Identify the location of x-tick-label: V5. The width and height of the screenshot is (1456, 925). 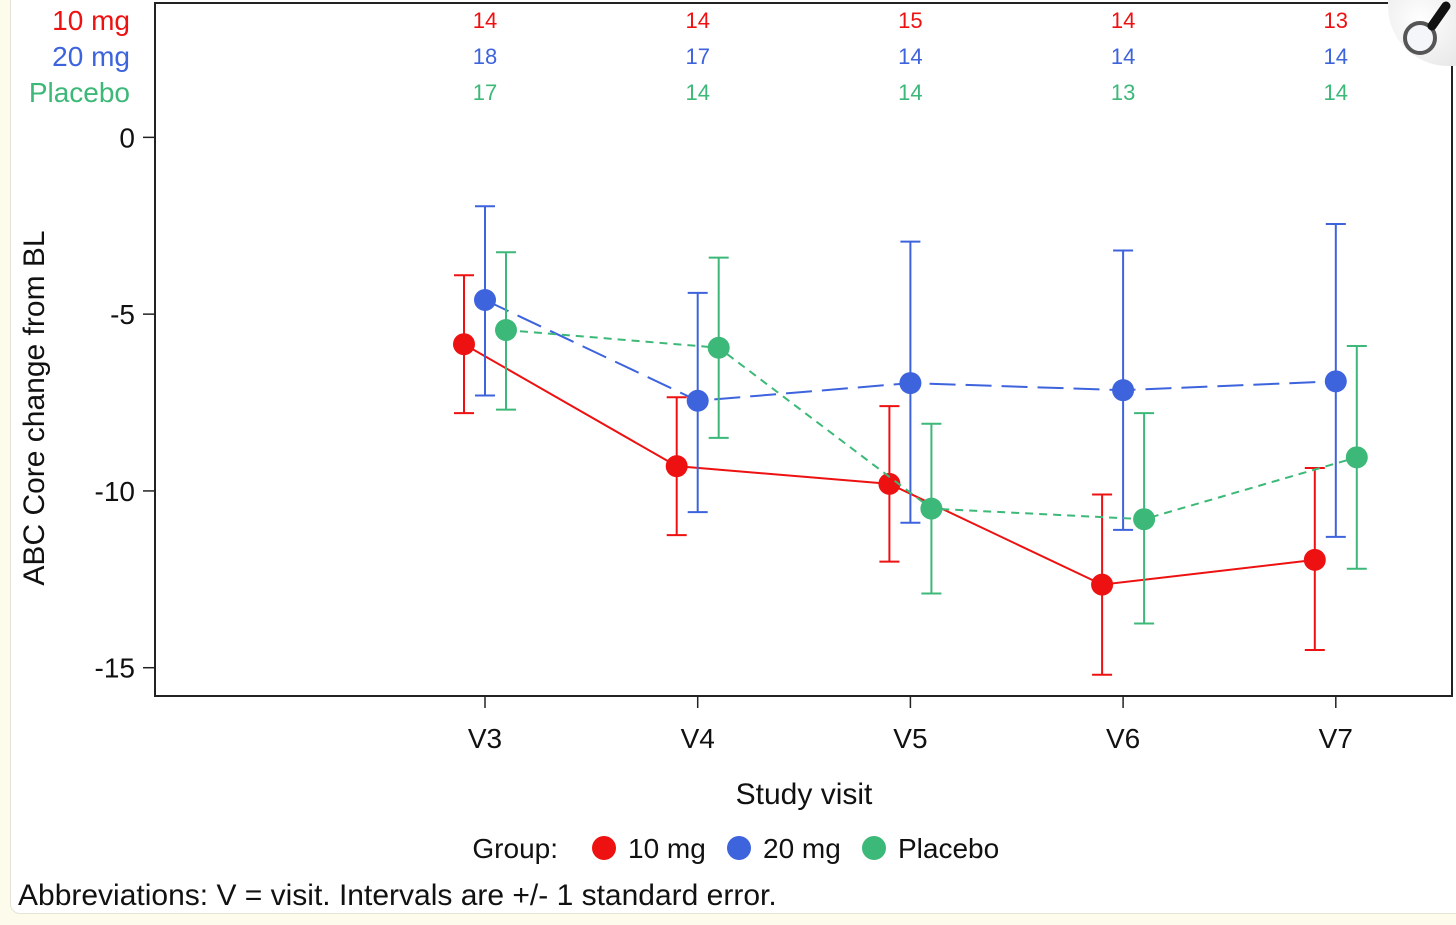
(910, 738).